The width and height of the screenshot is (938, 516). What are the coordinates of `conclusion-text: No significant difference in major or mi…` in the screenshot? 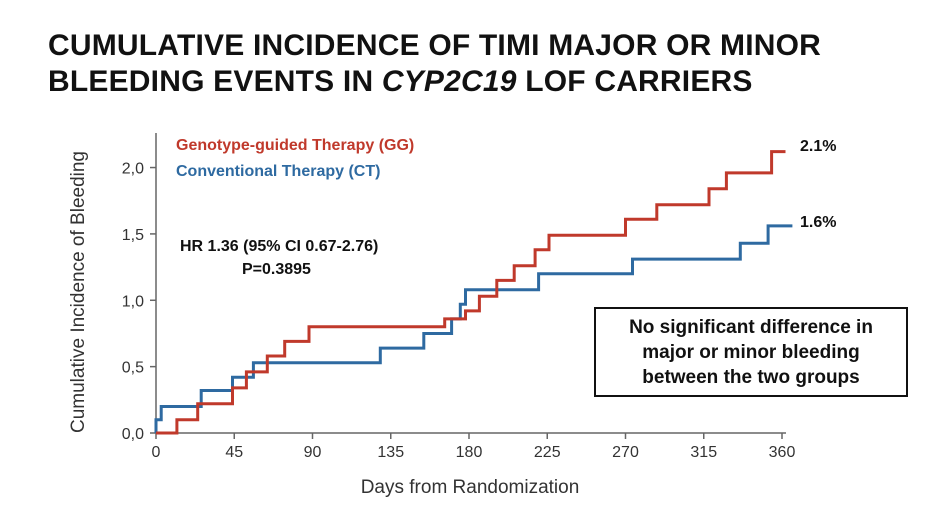 It's located at (751, 352).